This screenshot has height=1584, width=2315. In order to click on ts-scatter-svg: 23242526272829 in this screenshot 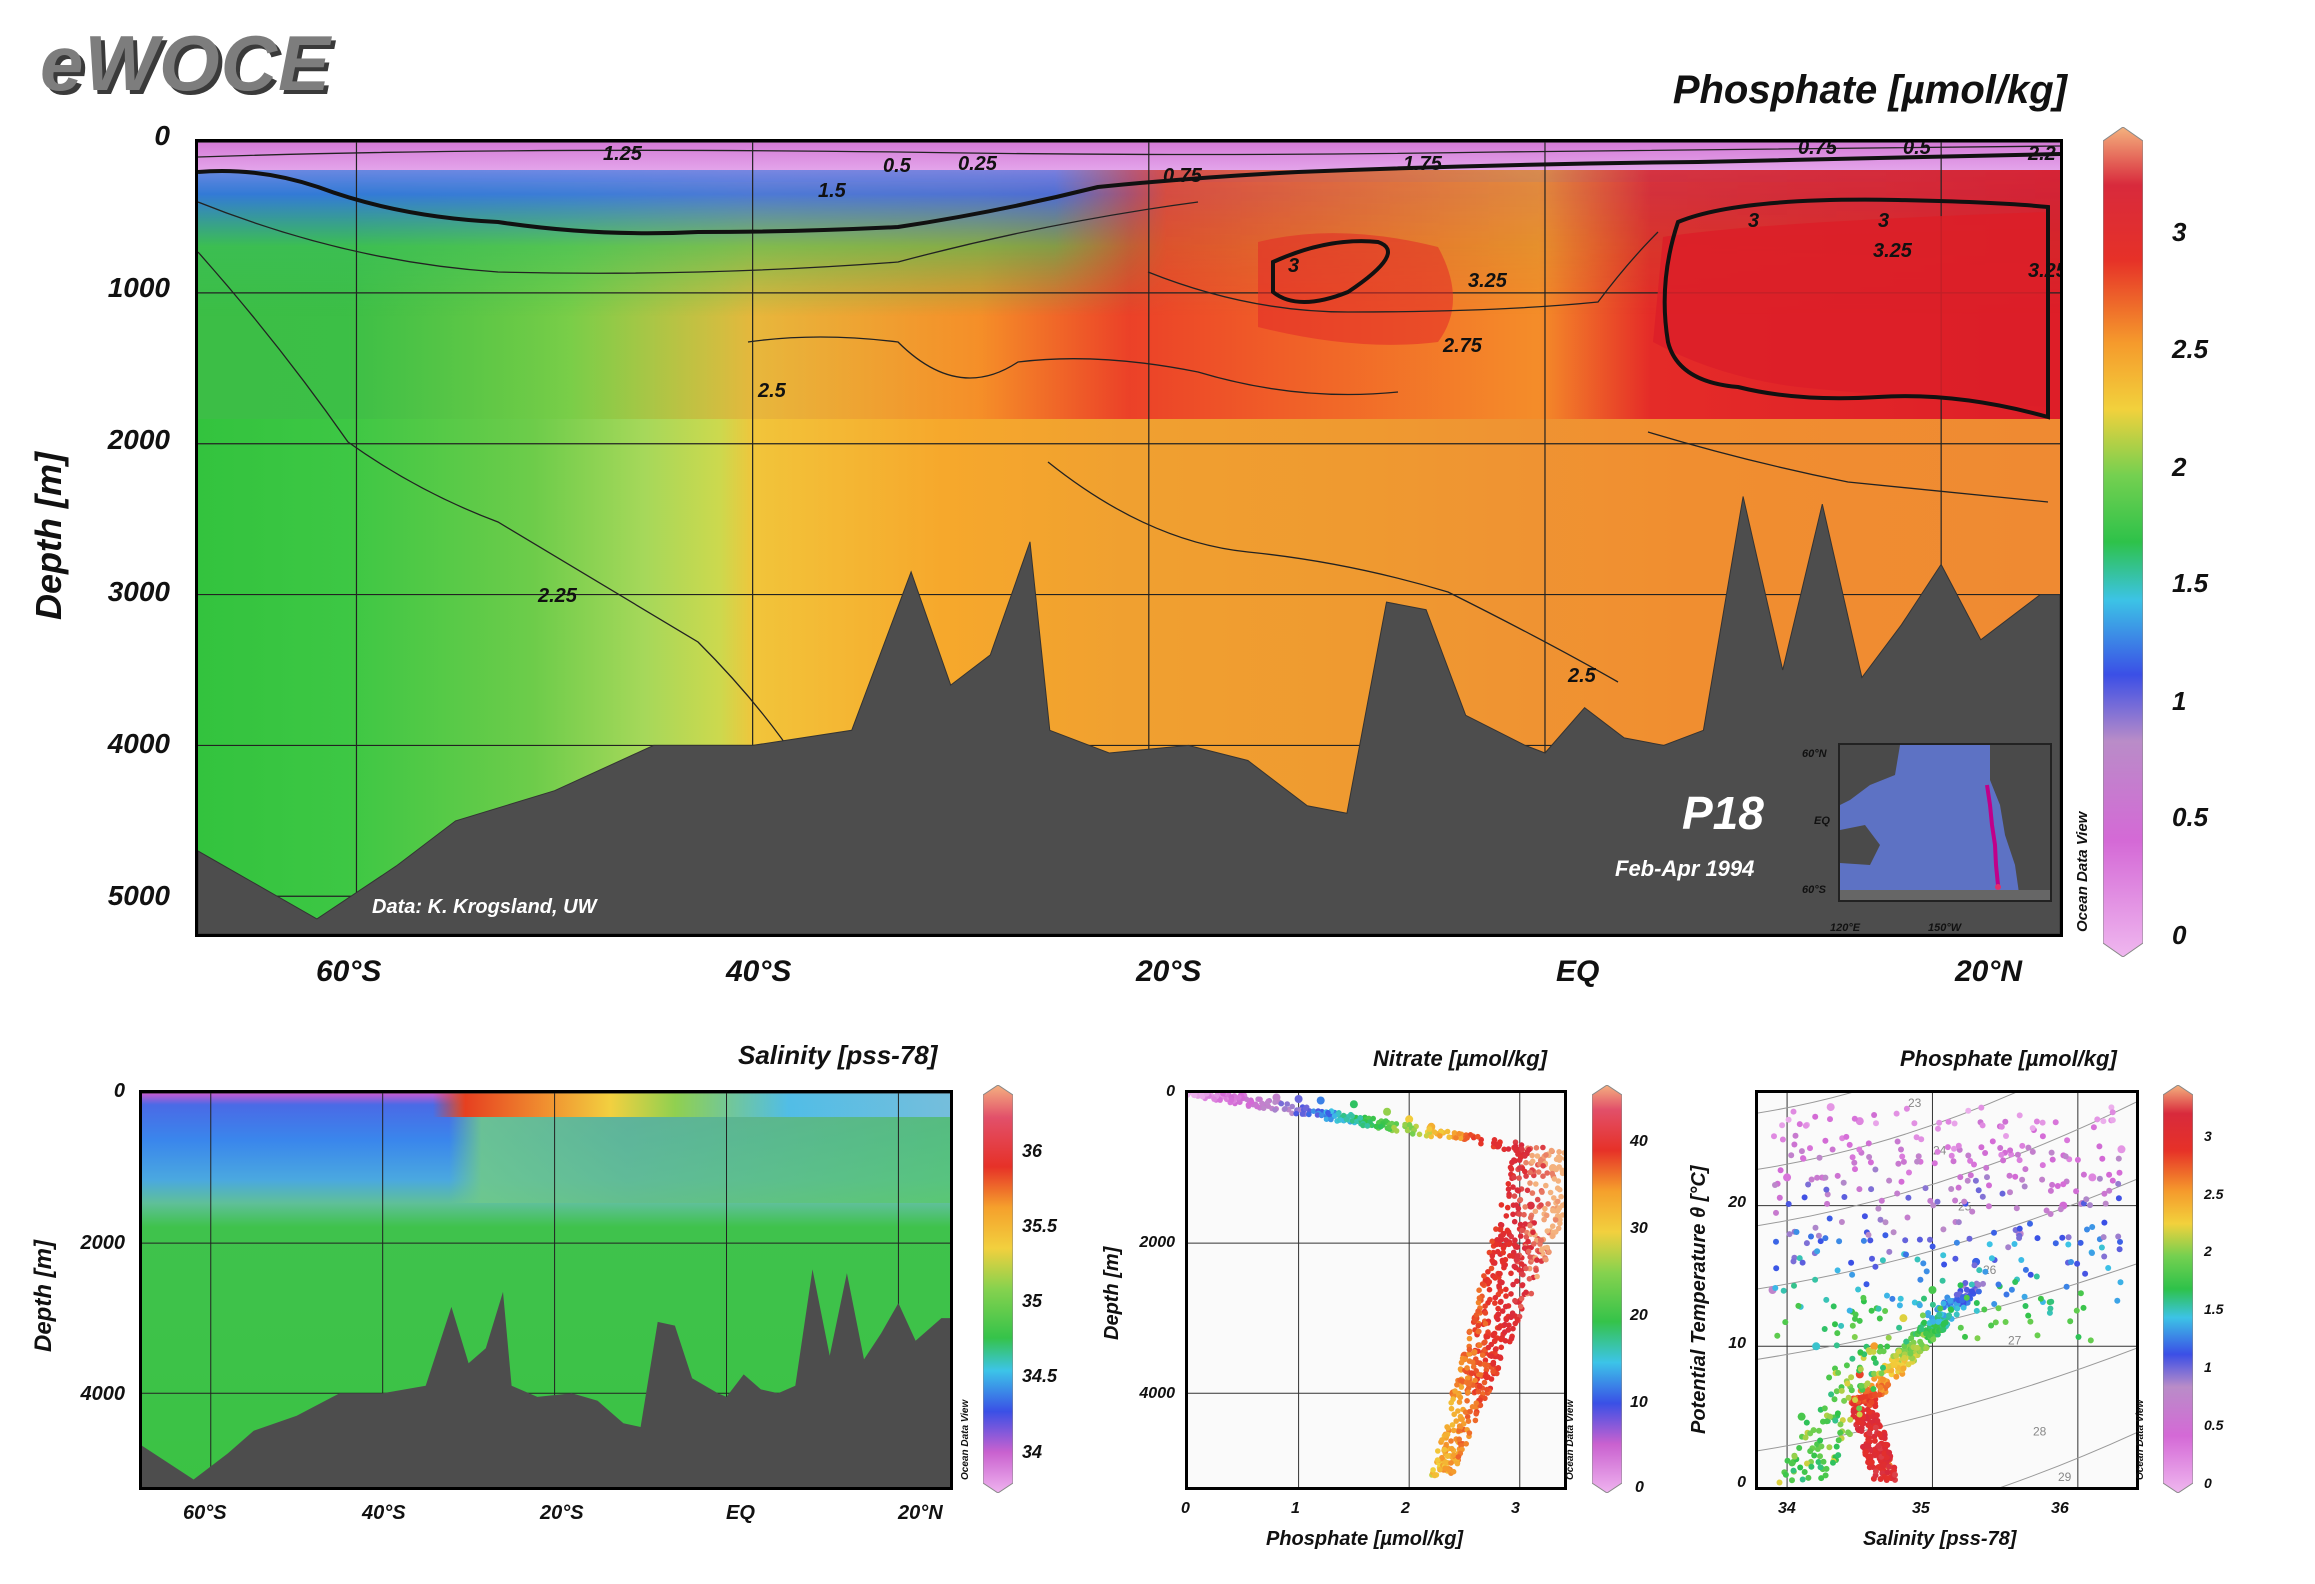, I will do `click(1947, 1290)`.